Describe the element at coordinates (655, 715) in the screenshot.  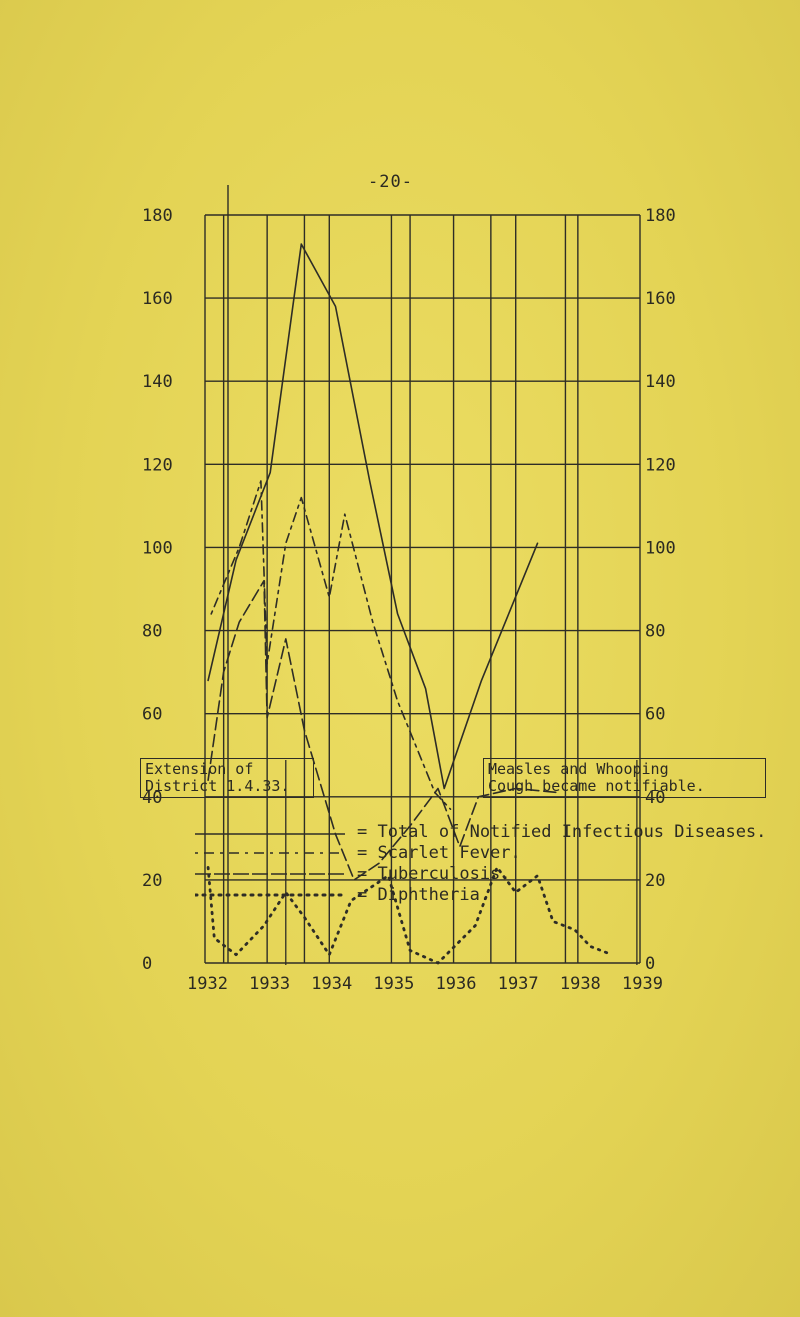
I see `y-tick-label-right: 60` at that location.